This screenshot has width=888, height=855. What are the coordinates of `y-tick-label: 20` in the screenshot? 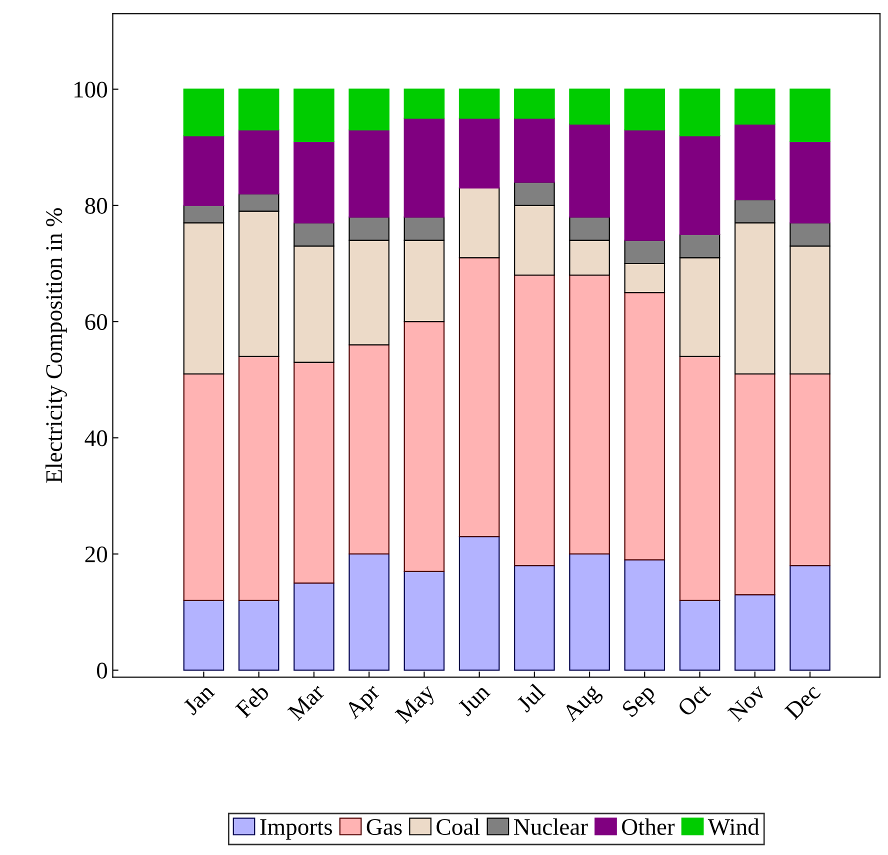 It's located at (96, 554).